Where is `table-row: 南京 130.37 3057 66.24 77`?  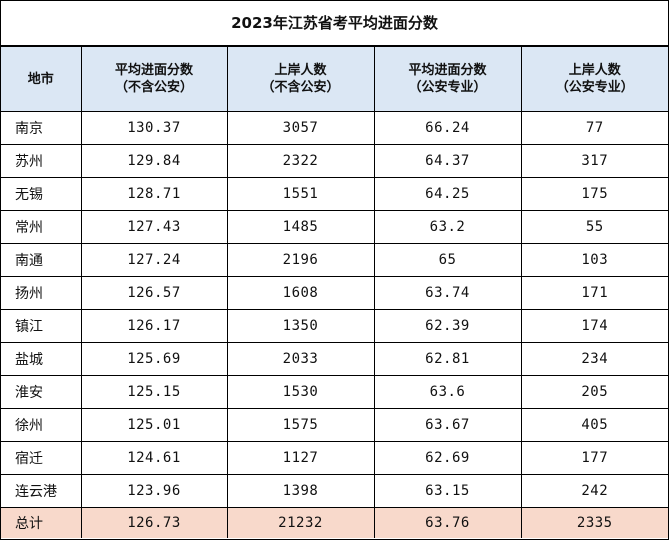
table-row: 南京 130.37 3057 66.24 77 is located at coordinates (334, 128).